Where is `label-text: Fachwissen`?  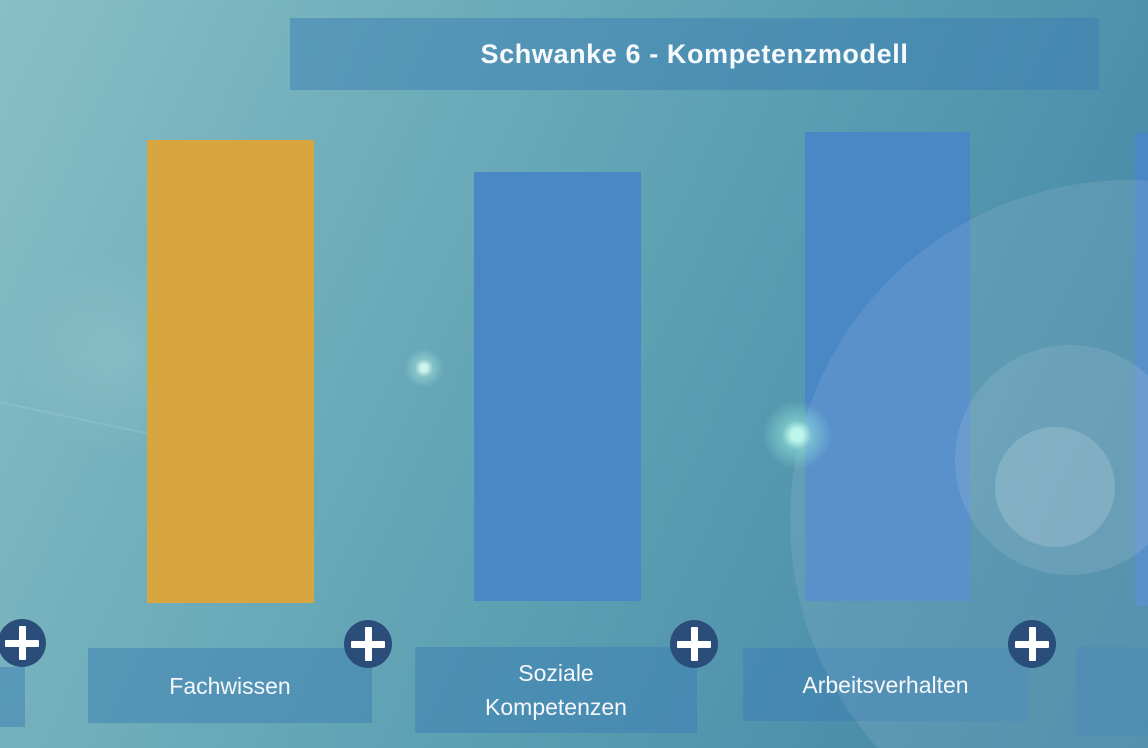 label-text: Fachwissen is located at coordinates (230, 685).